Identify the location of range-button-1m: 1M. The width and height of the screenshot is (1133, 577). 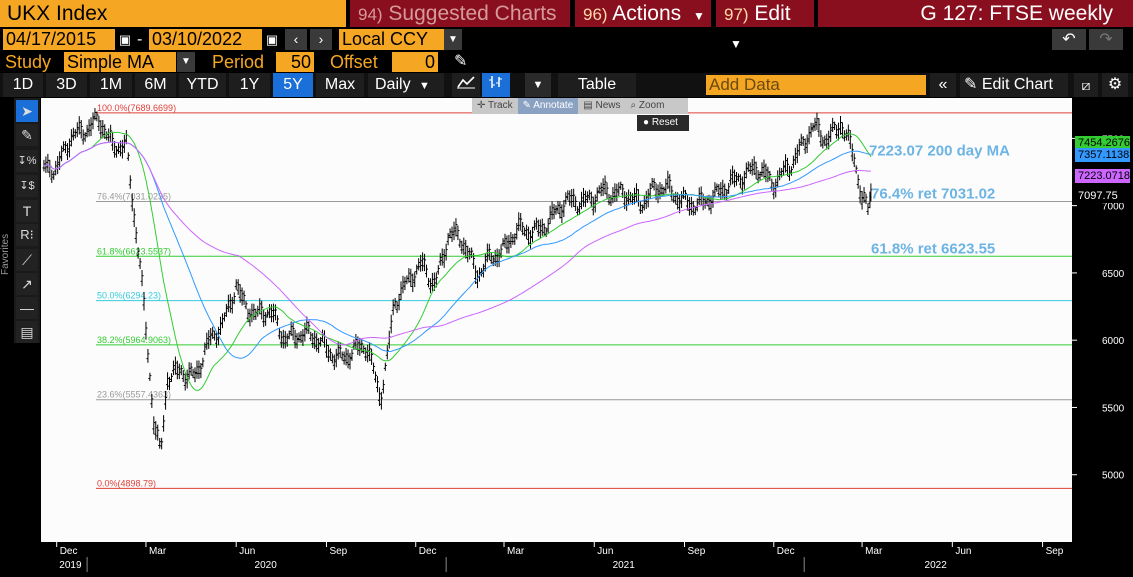
(111, 85).